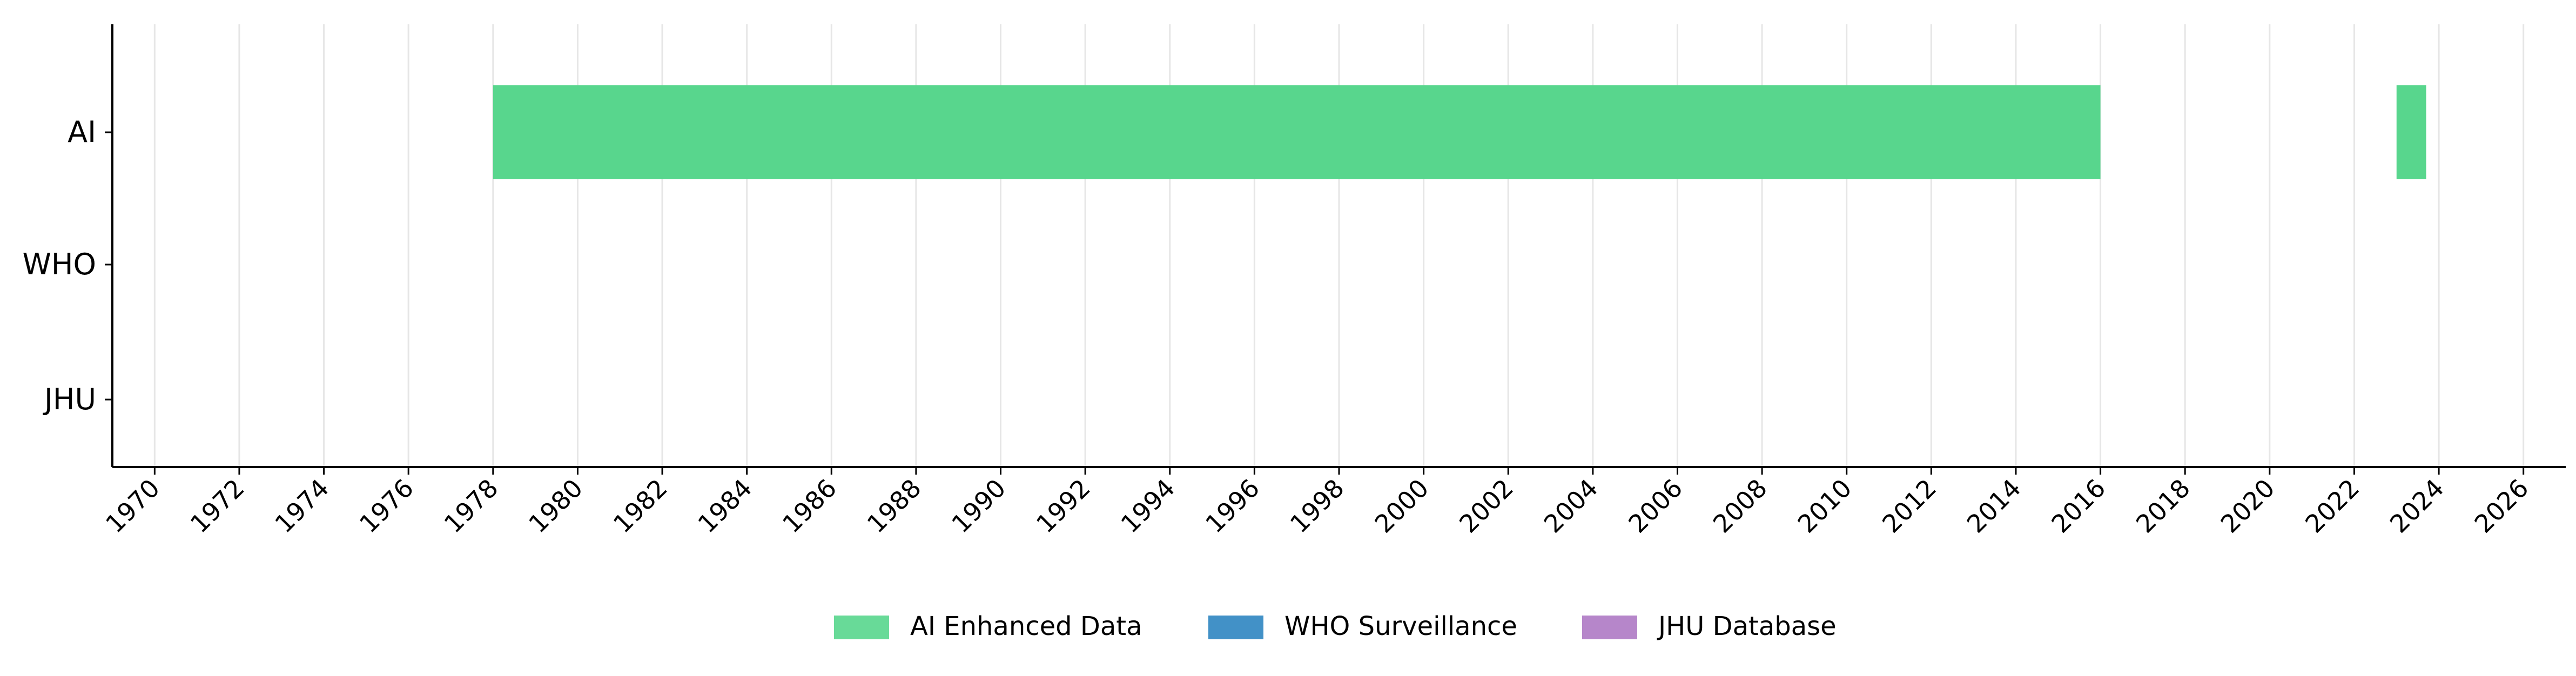  I want to click on x-tick-label: 1996, so click(1232, 506).